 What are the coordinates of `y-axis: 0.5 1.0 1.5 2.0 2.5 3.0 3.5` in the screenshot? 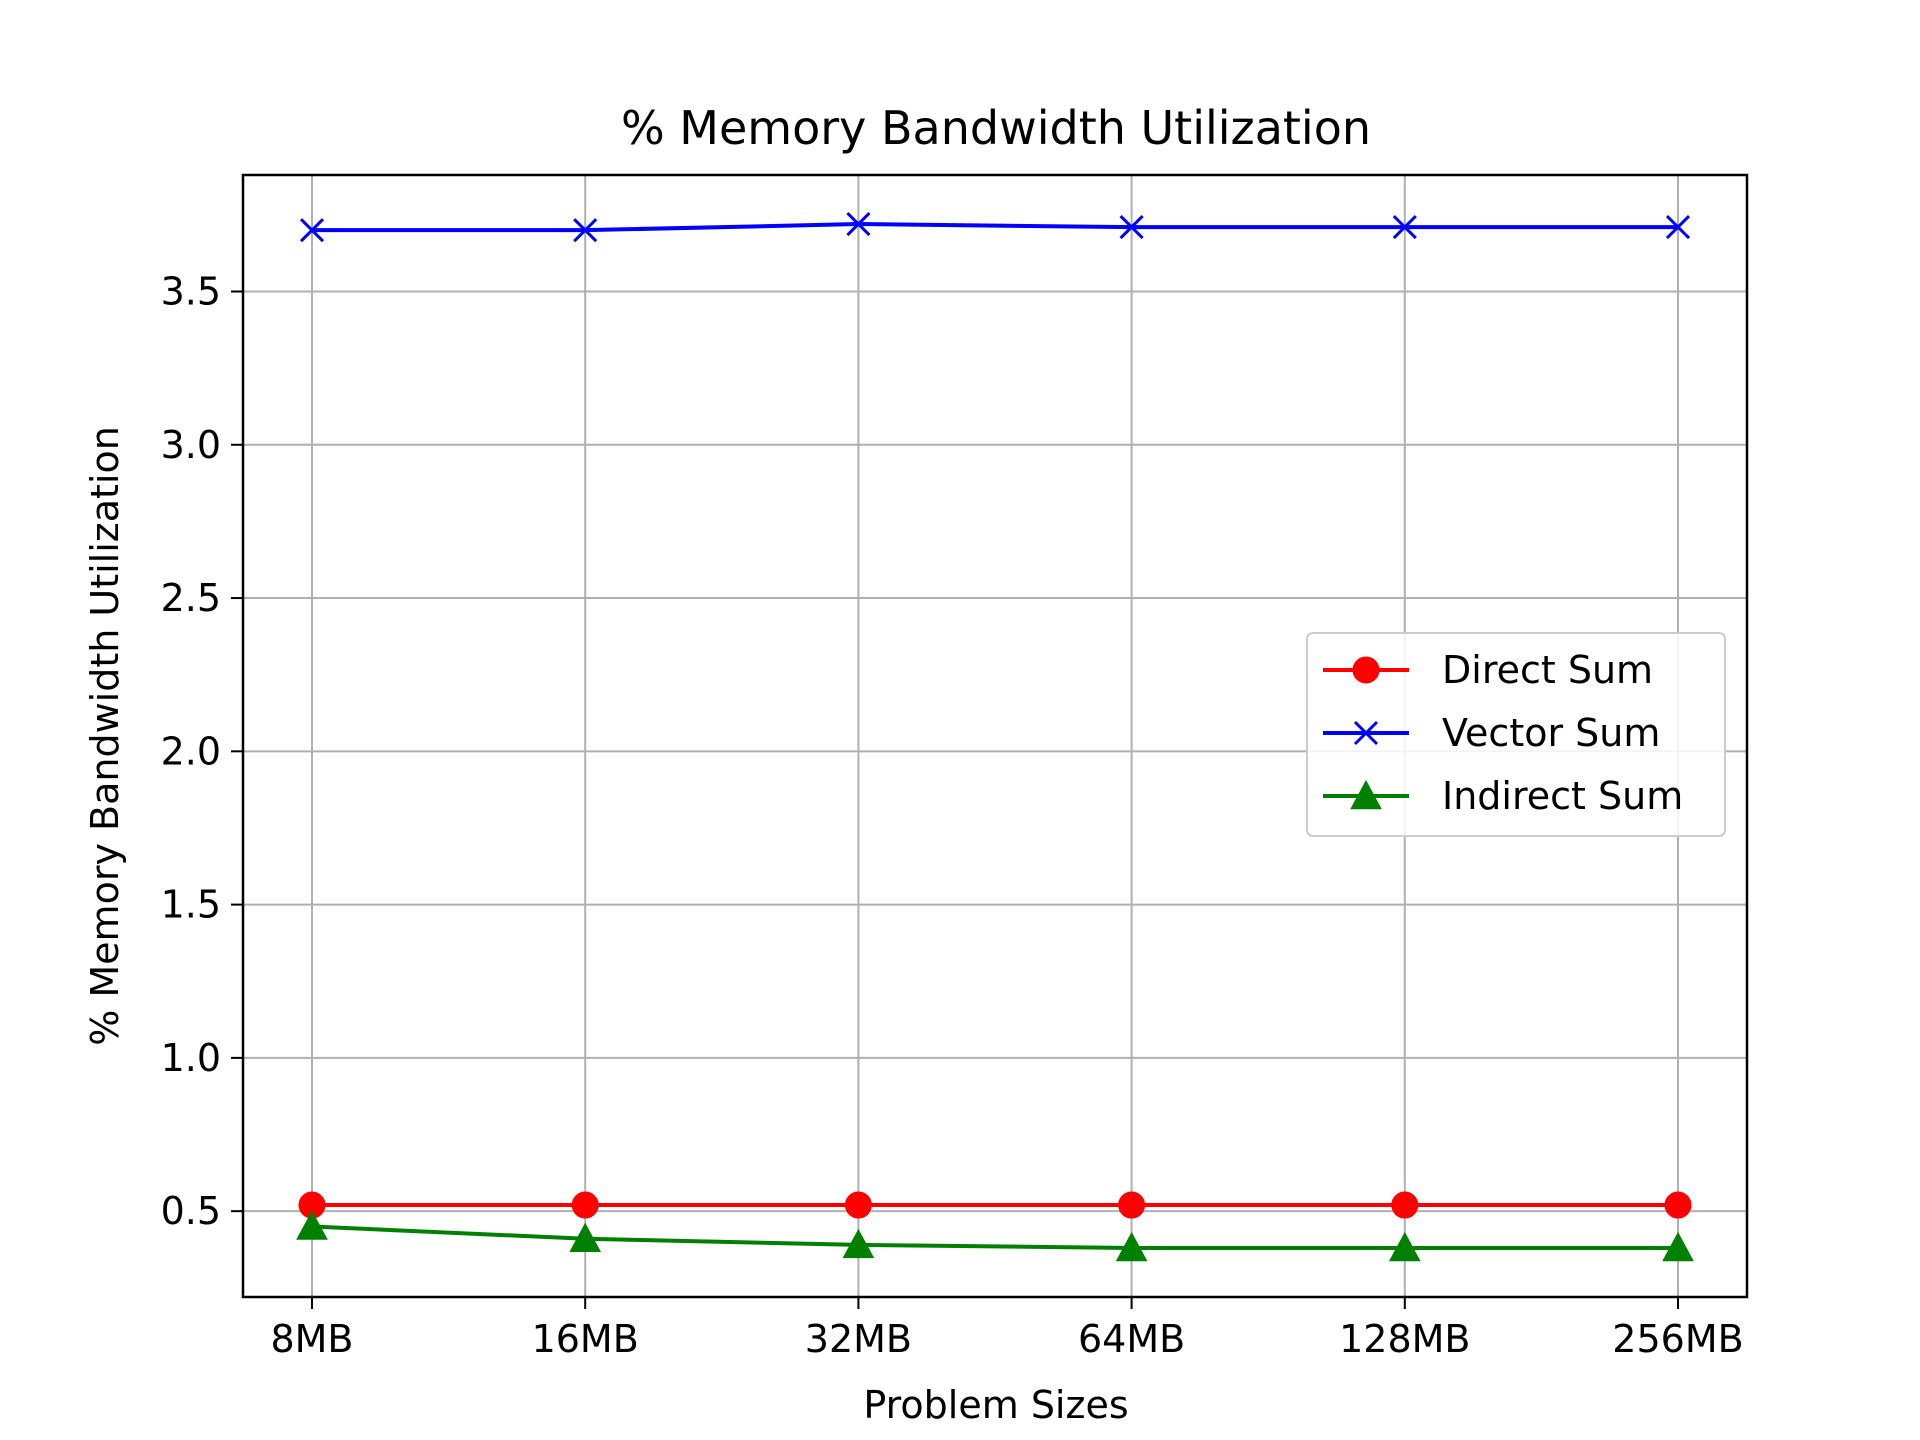 It's located at (202, 751).